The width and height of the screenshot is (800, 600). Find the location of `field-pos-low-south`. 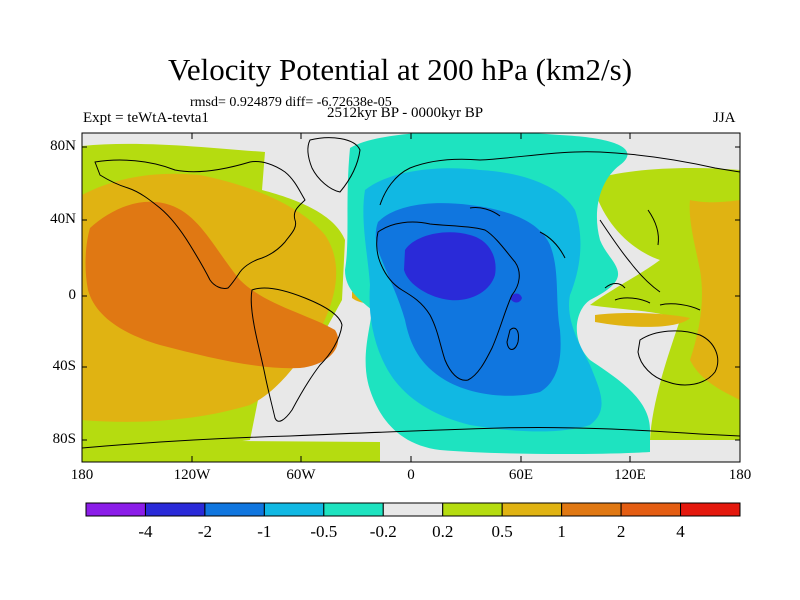

field-pos-low-south is located at coordinates (231, 451).